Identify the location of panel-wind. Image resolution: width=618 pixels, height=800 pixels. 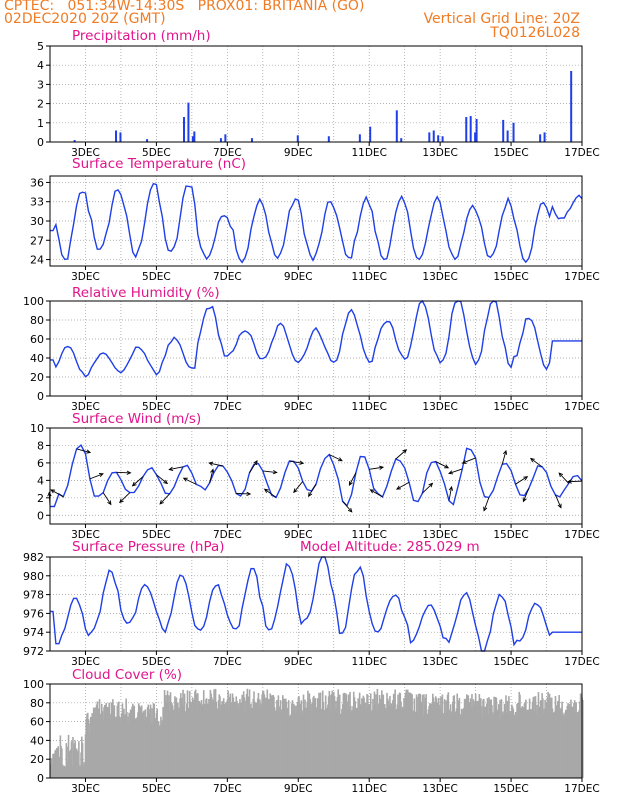
(314, 477).